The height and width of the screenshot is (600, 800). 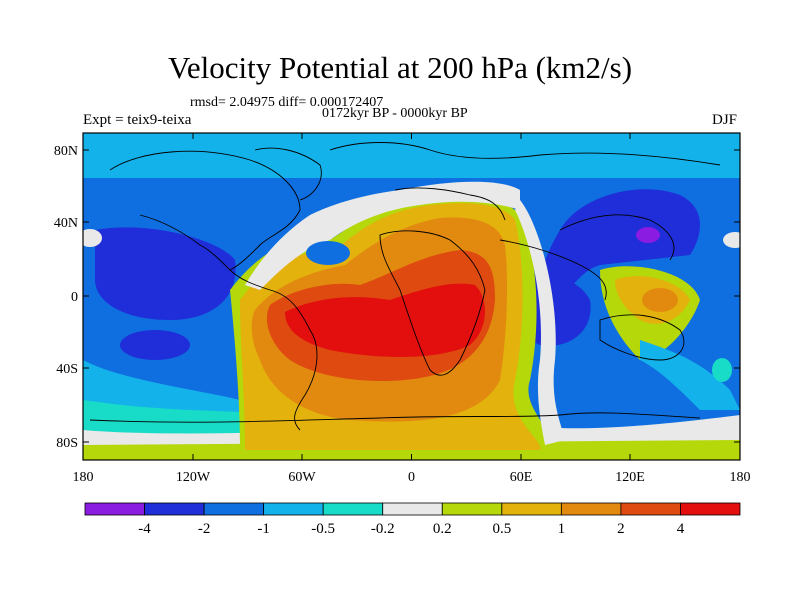 I want to click on map-title: Velocity Potential at 200 hPa (km2/s), so click(x=400, y=67).